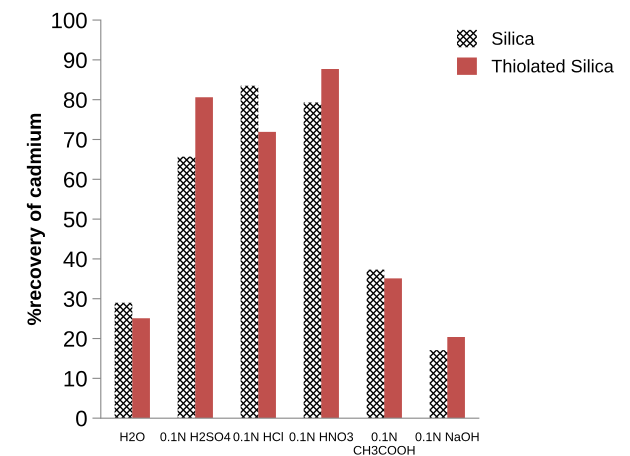 This screenshot has width=630, height=456. I want to click on y-tick-label: 90, so click(75, 60).